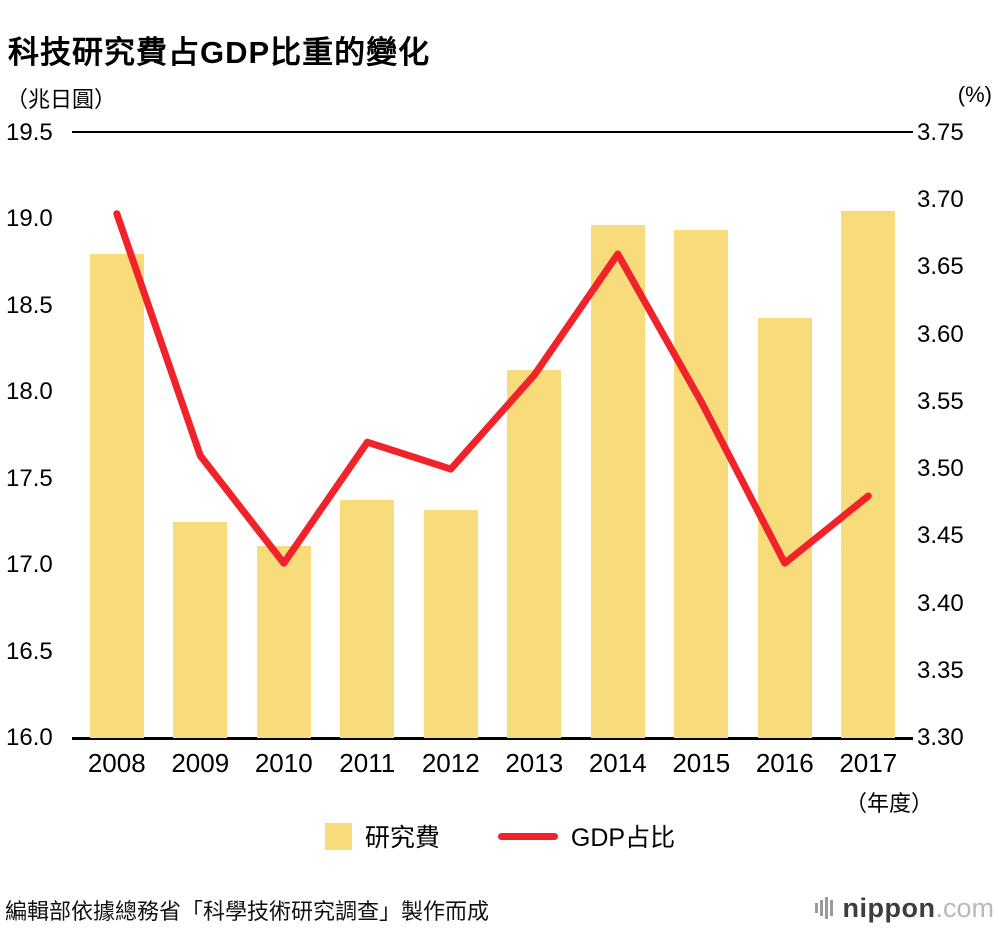 Image resolution: width=1000 pixels, height=940 pixels. Describe the element at coordinates (940, 536) in the screenshot. I see `right-tick-label: 3.45` at that location.